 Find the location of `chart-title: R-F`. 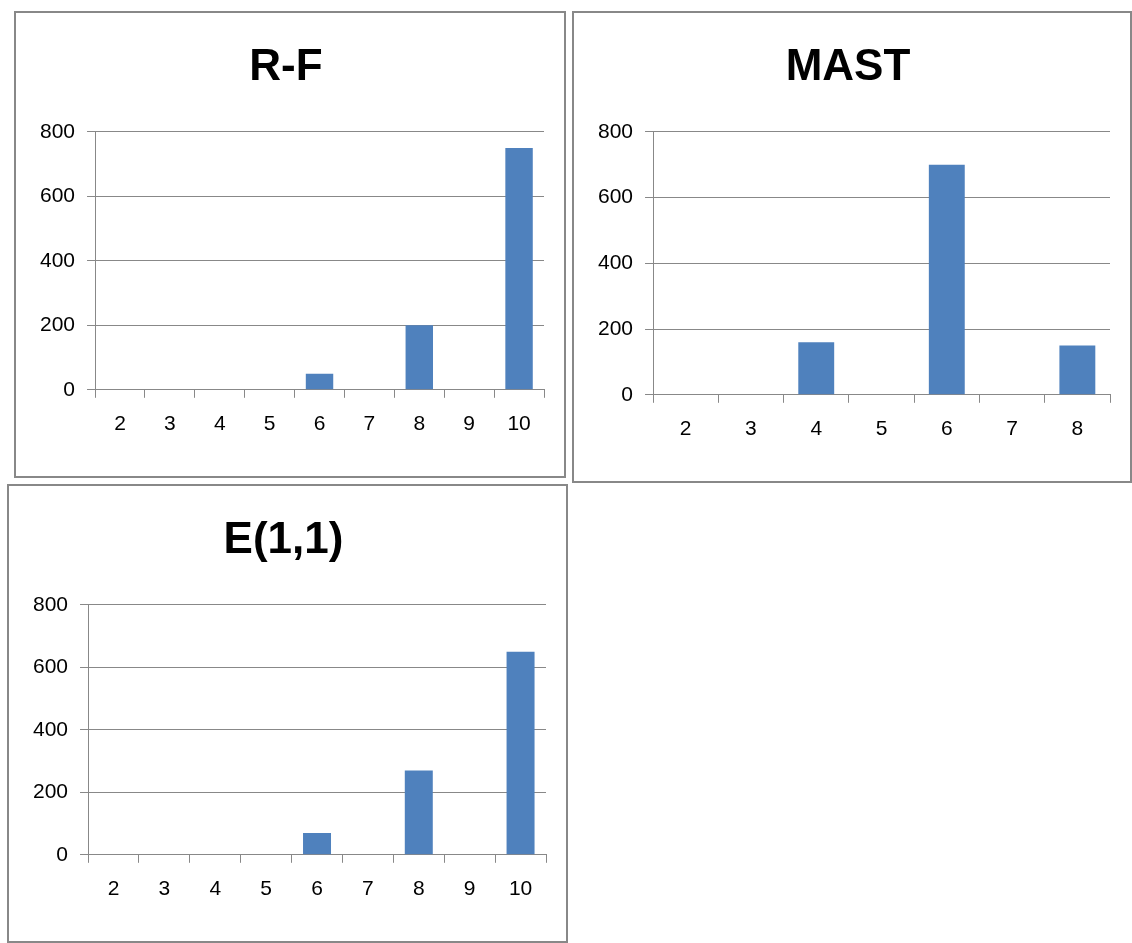

chart-title: R-F is located at coordinates (286, 64).